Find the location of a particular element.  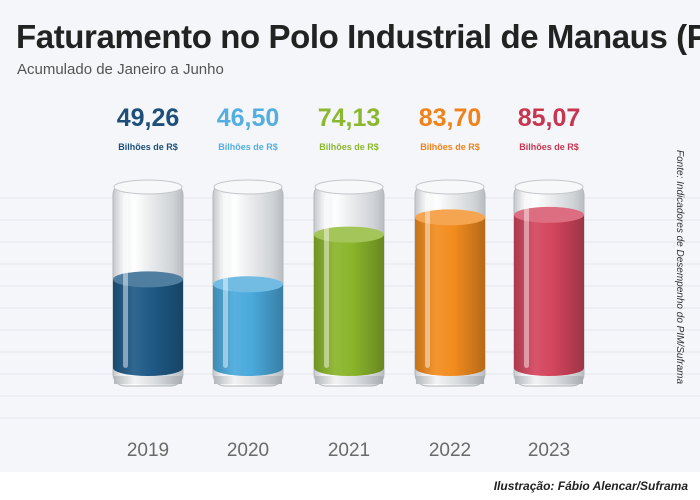

data-label: 46,50 is located at coordinates (248, 118).